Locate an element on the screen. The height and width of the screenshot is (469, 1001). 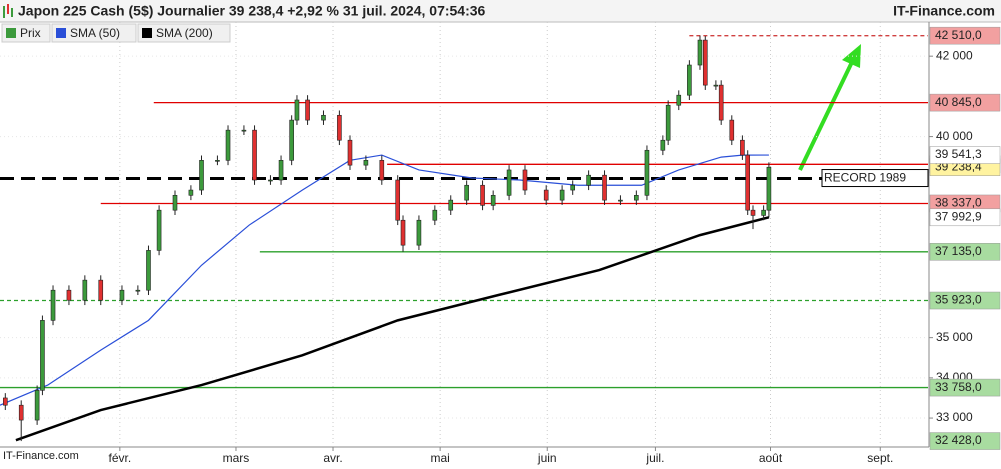
x-tick-label: août is located at coordinates (771, 458).